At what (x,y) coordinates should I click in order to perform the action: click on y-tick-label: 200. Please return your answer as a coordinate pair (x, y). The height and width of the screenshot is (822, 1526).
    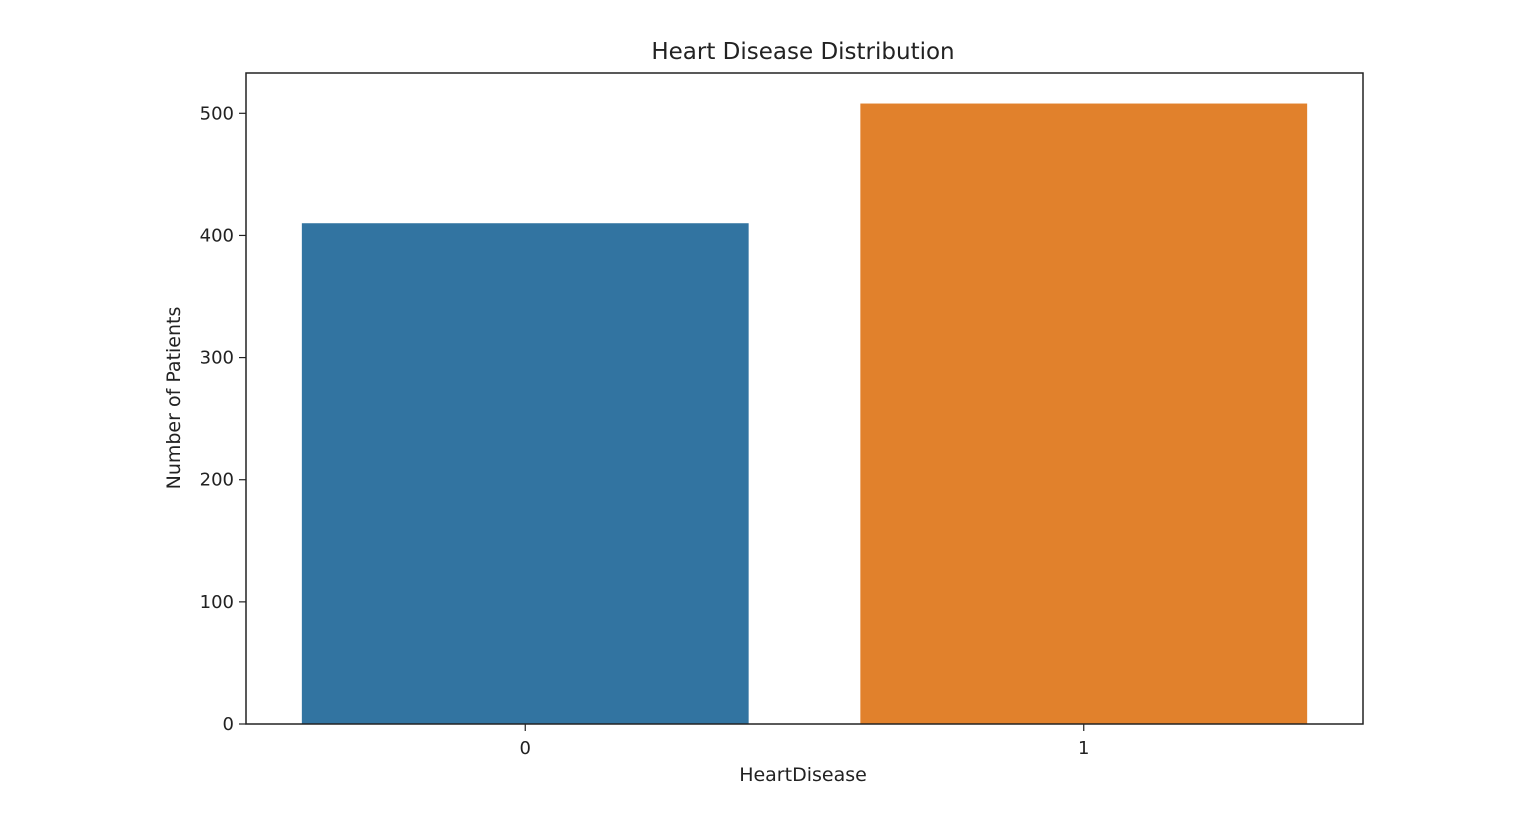
    Looking at the image, I should click on (217, 480).